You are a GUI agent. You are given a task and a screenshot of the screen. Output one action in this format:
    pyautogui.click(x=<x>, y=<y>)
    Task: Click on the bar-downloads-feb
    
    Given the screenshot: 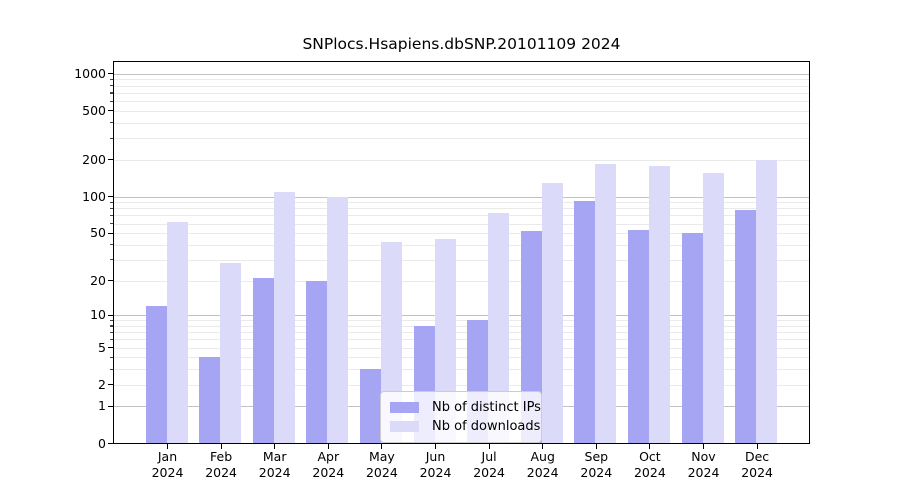 What is the action you would take?
    pyautogui.click(x=231, y=353)
    